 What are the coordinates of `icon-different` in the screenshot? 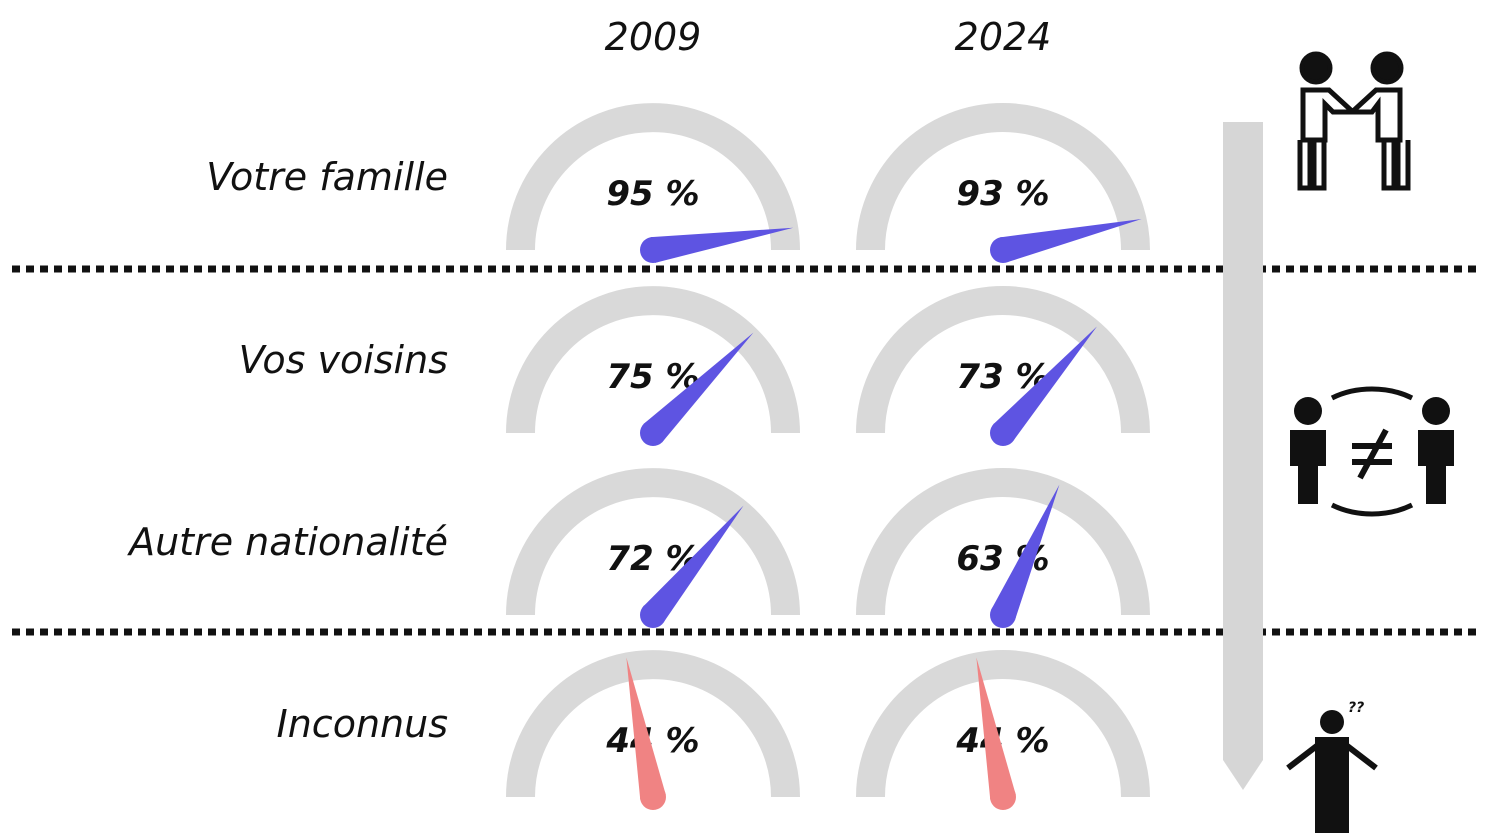 It's located at (1372, 451).